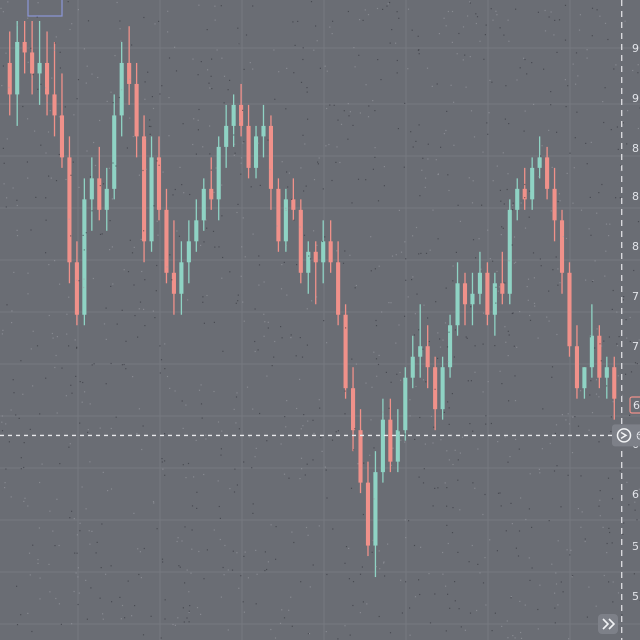 The image size is (640, 640). I want to click on selection-box, so click(45, 8).